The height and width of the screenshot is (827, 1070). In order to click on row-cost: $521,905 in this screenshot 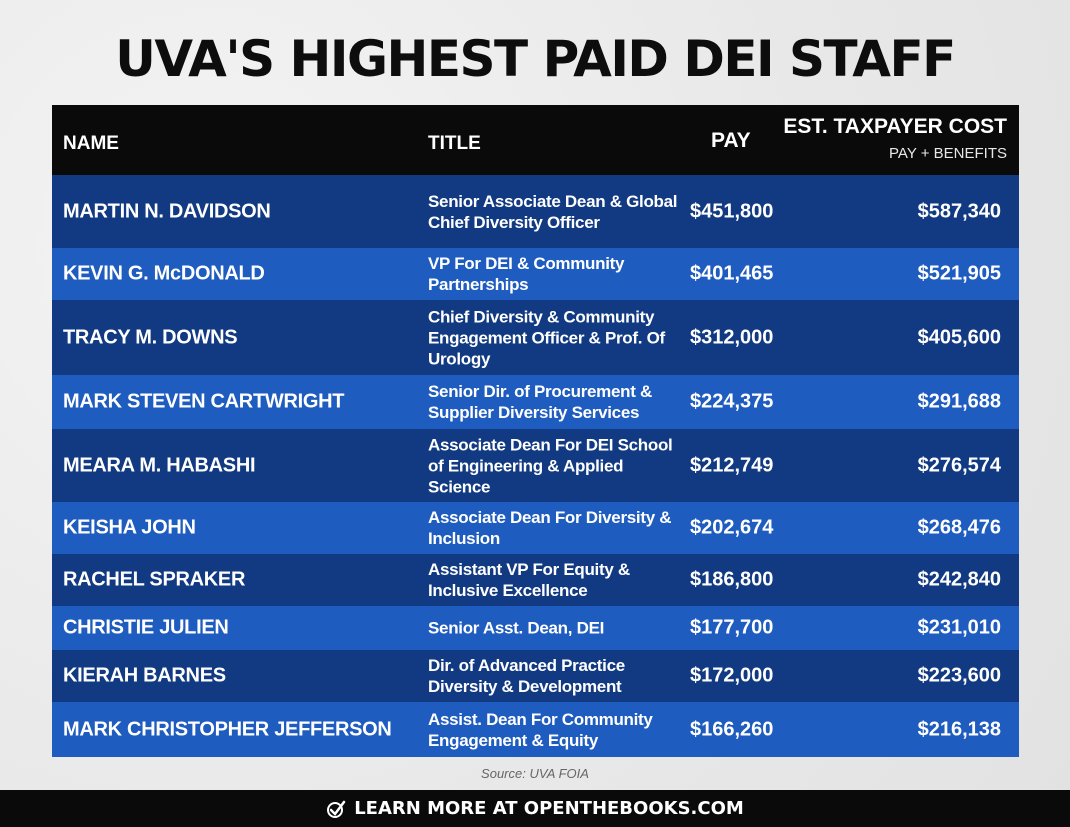, I will do `click(959, 273)`.